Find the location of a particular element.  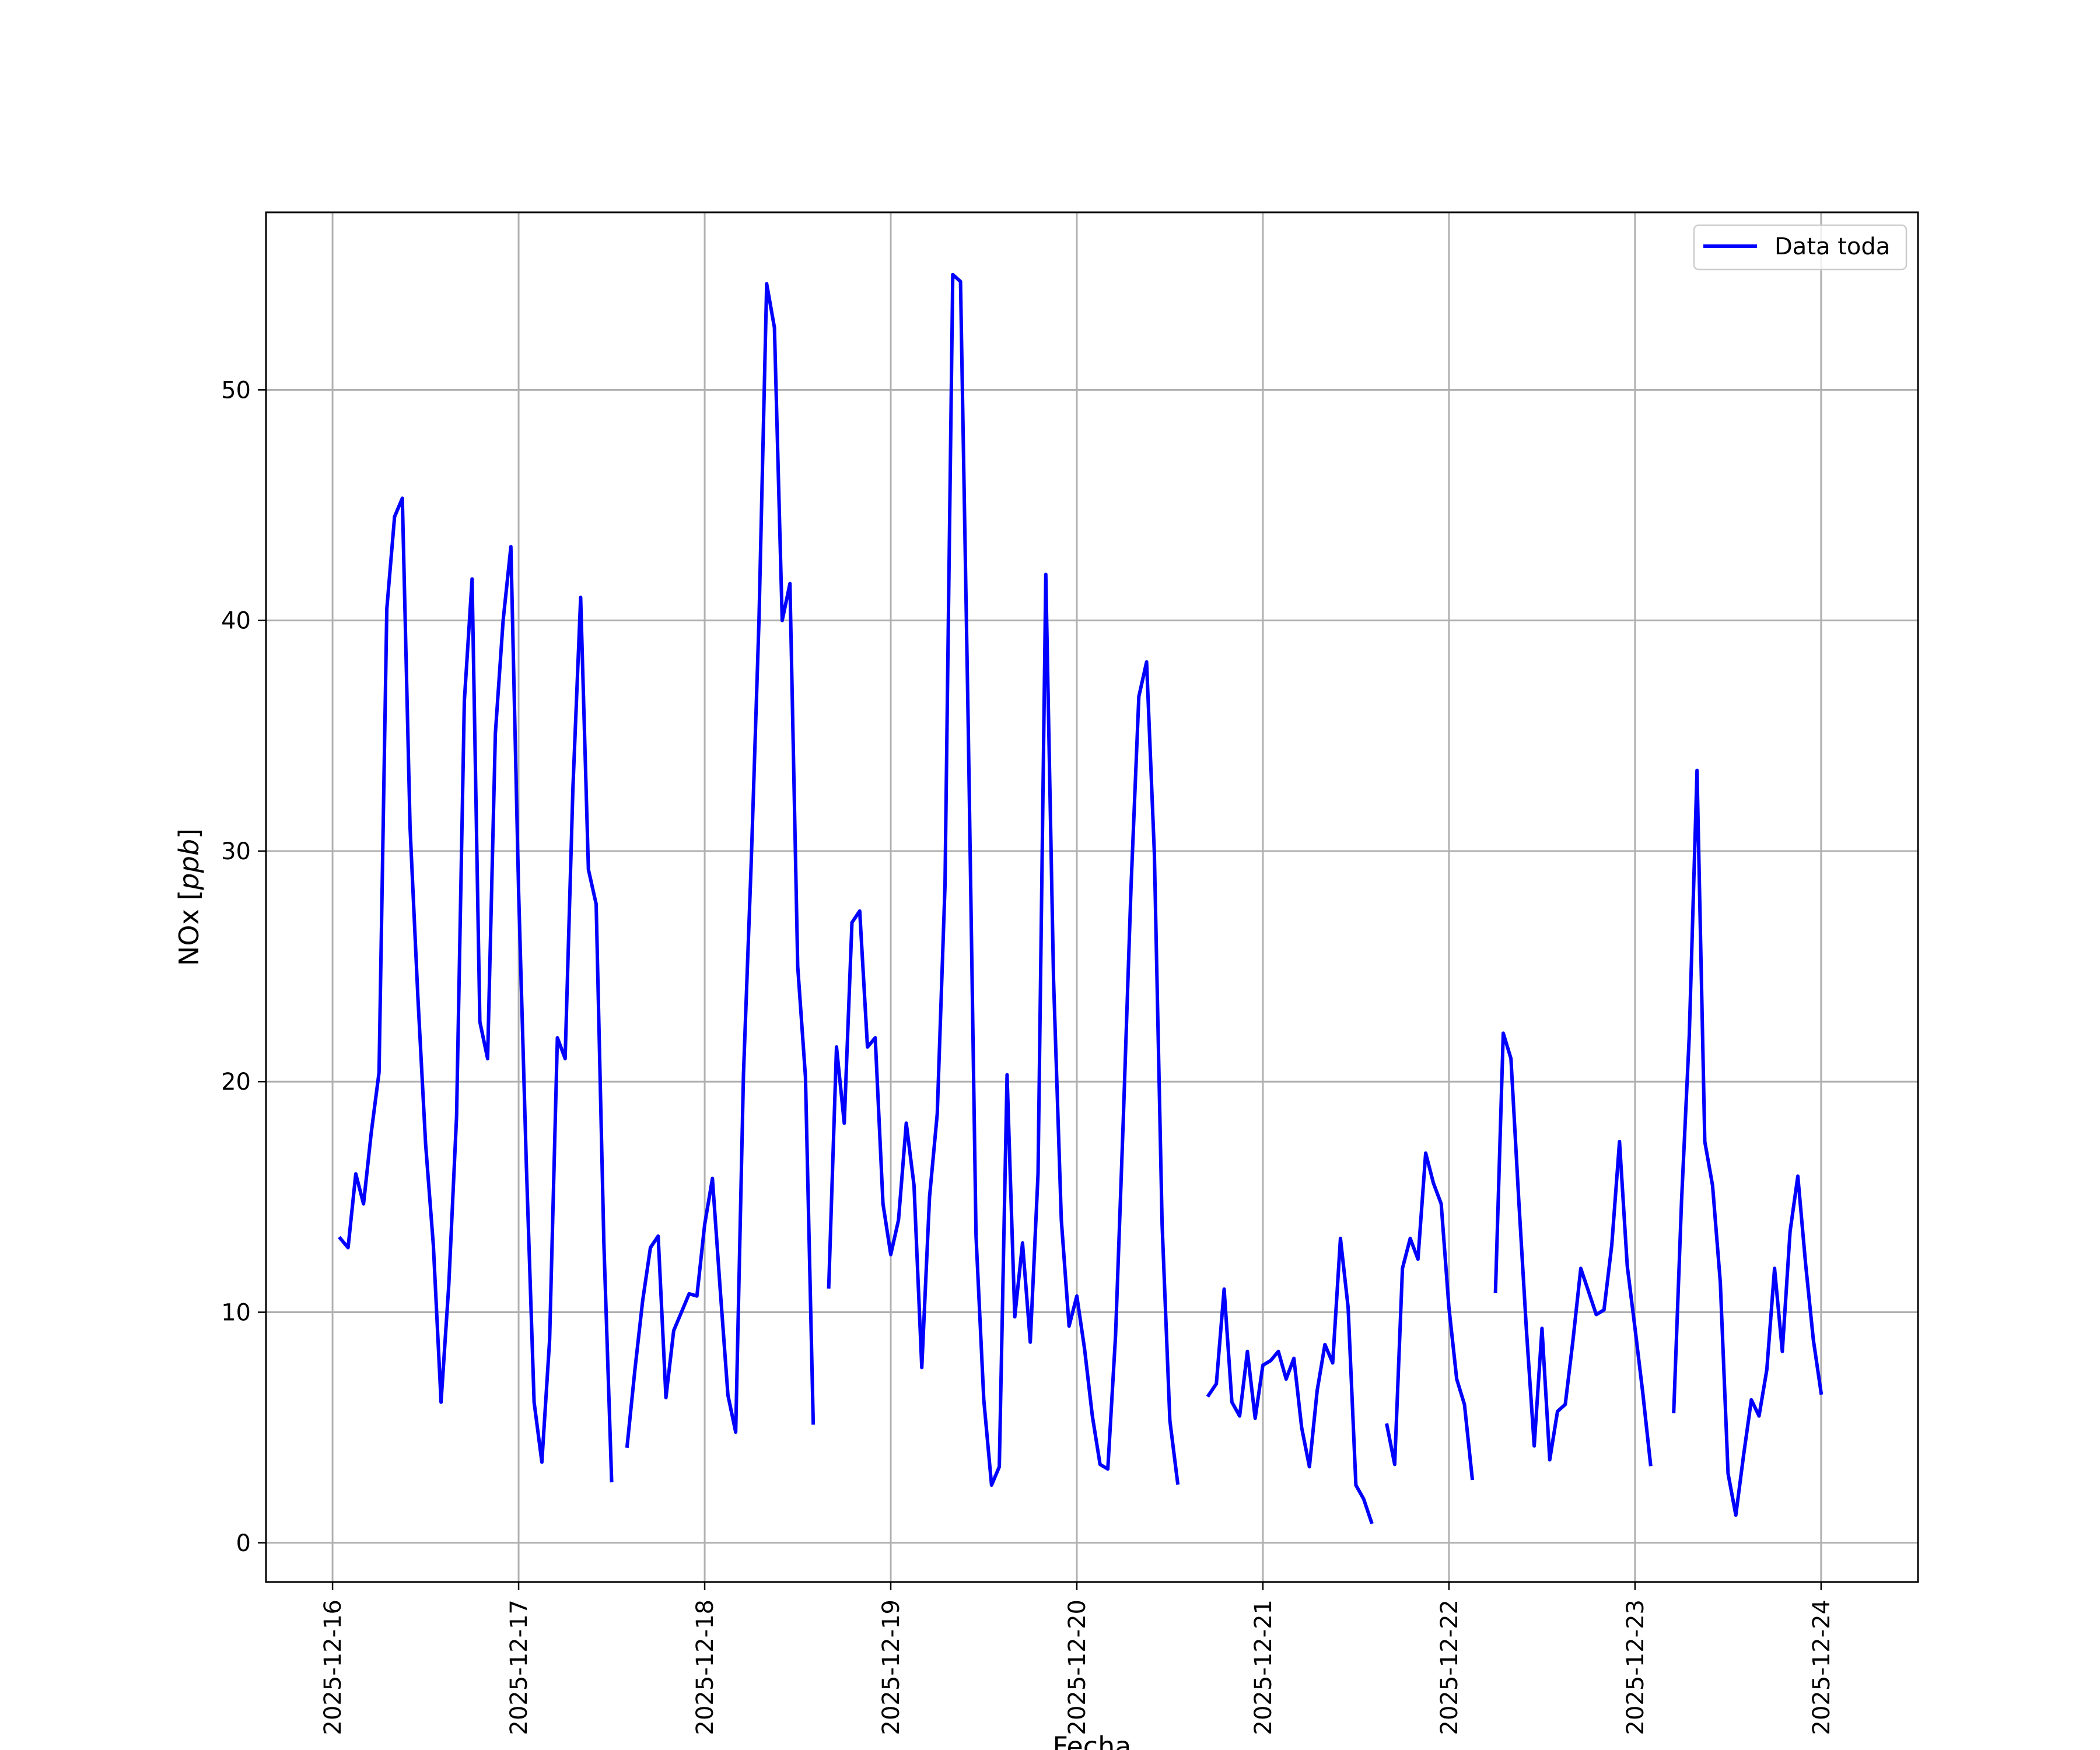

y-tick-label: 0 is located at coordinates (243, 1543).